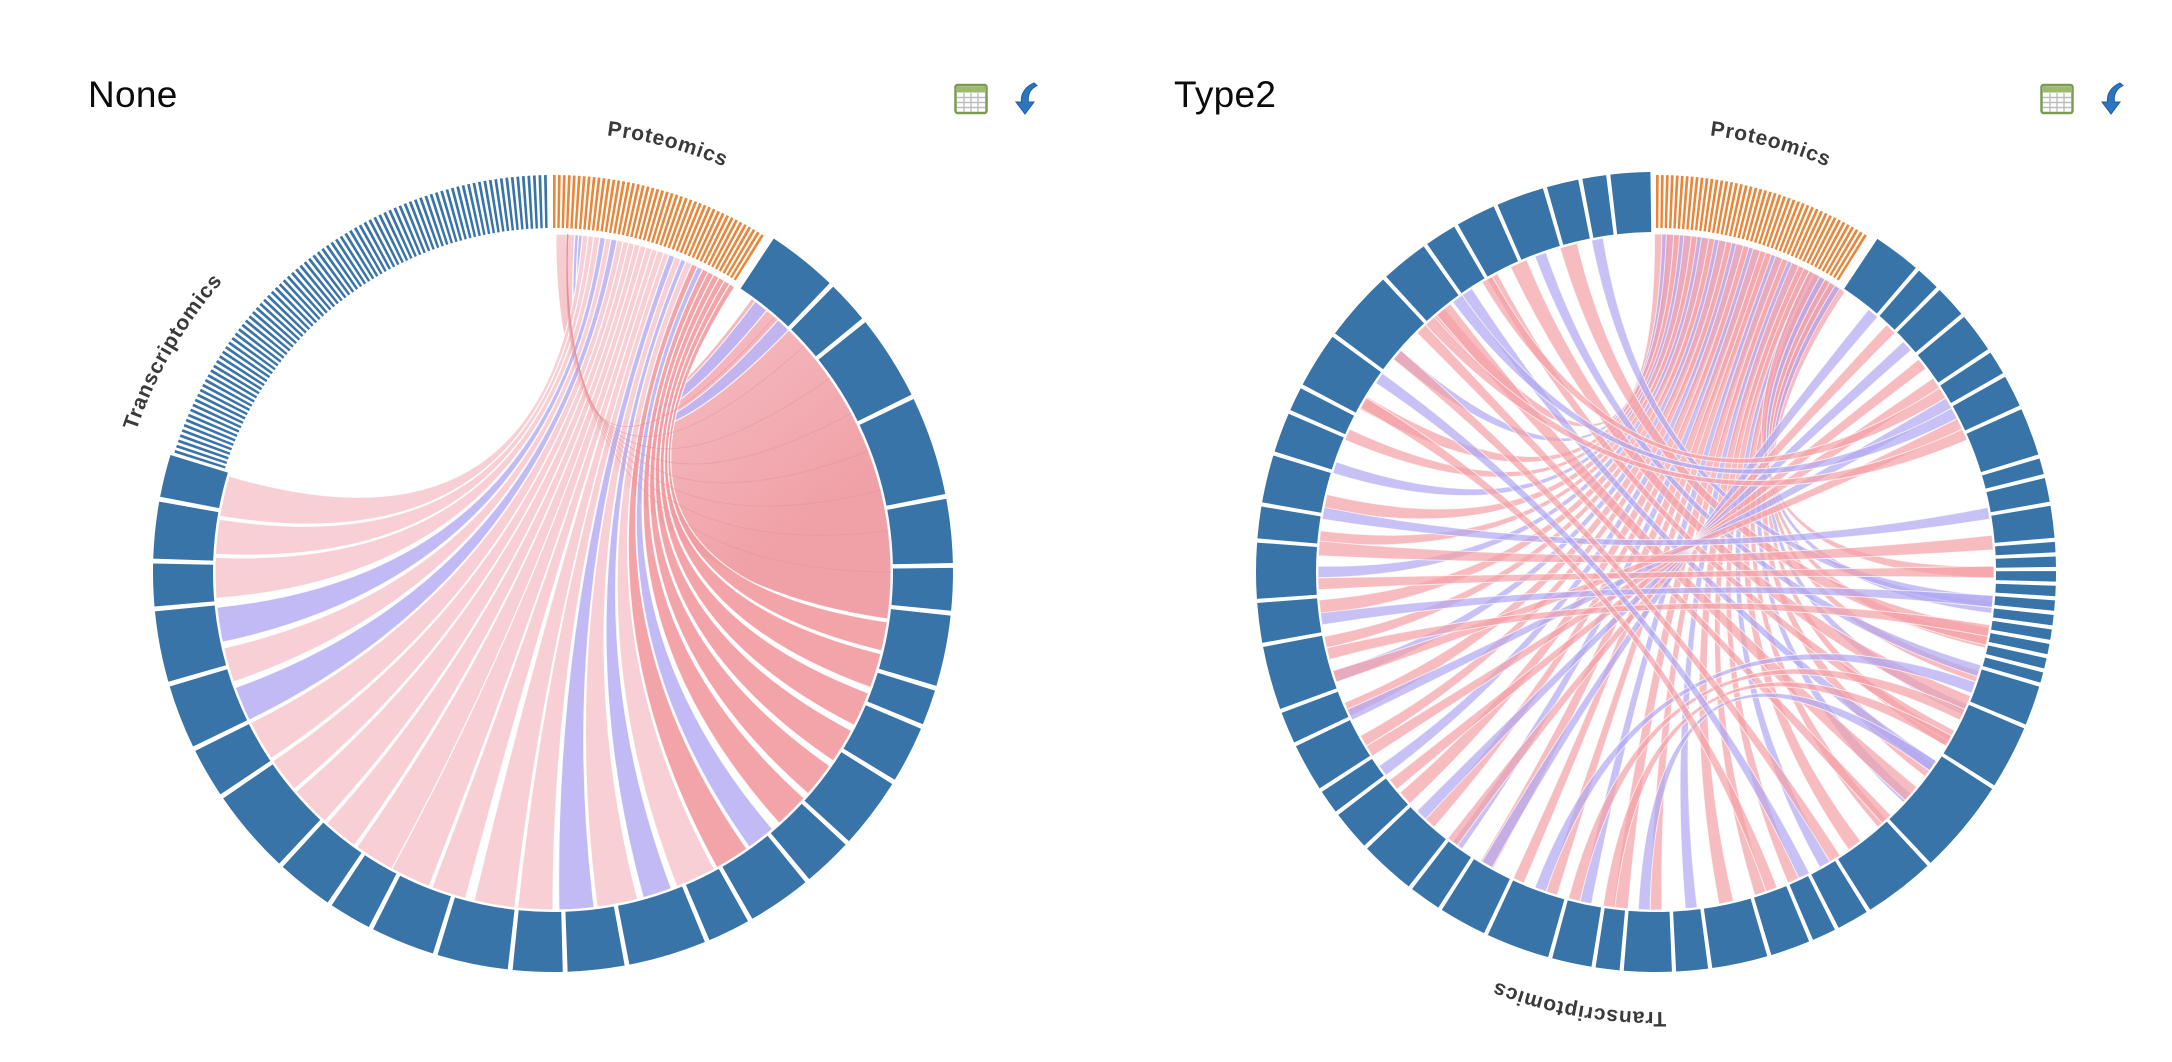  Describe the element at coordinates (133, 94) in the screenshot. I see `panel-title: None` at that location.